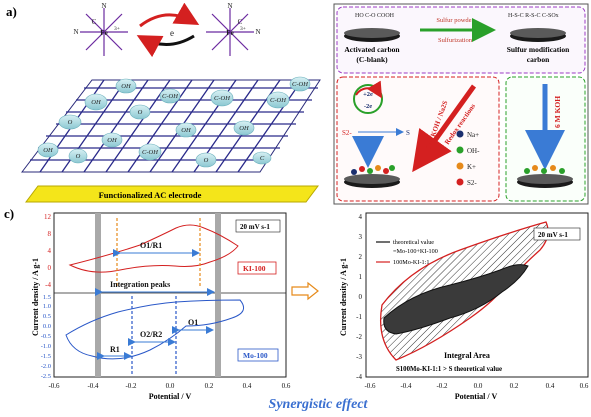  I want to click on ytick-right: -4, so click(359, 377).